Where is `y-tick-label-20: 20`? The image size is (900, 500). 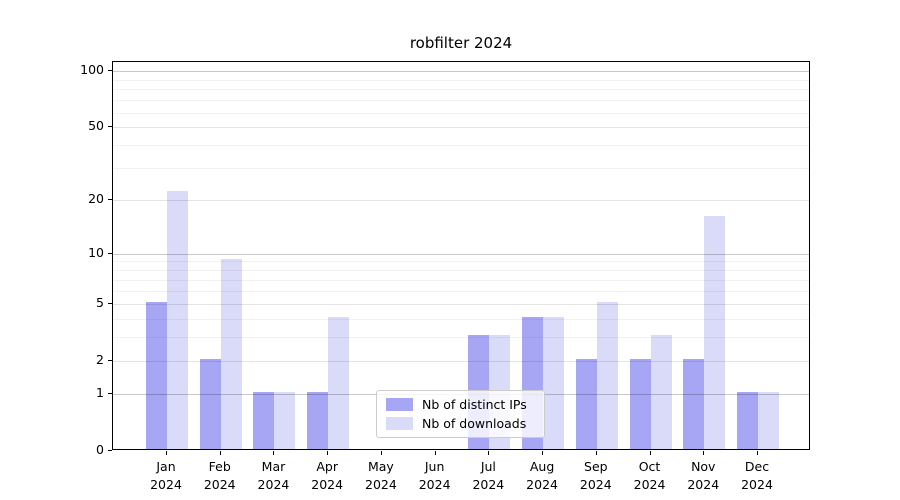 y-tick-label-20: 20 is located at coordinates (96, 199).